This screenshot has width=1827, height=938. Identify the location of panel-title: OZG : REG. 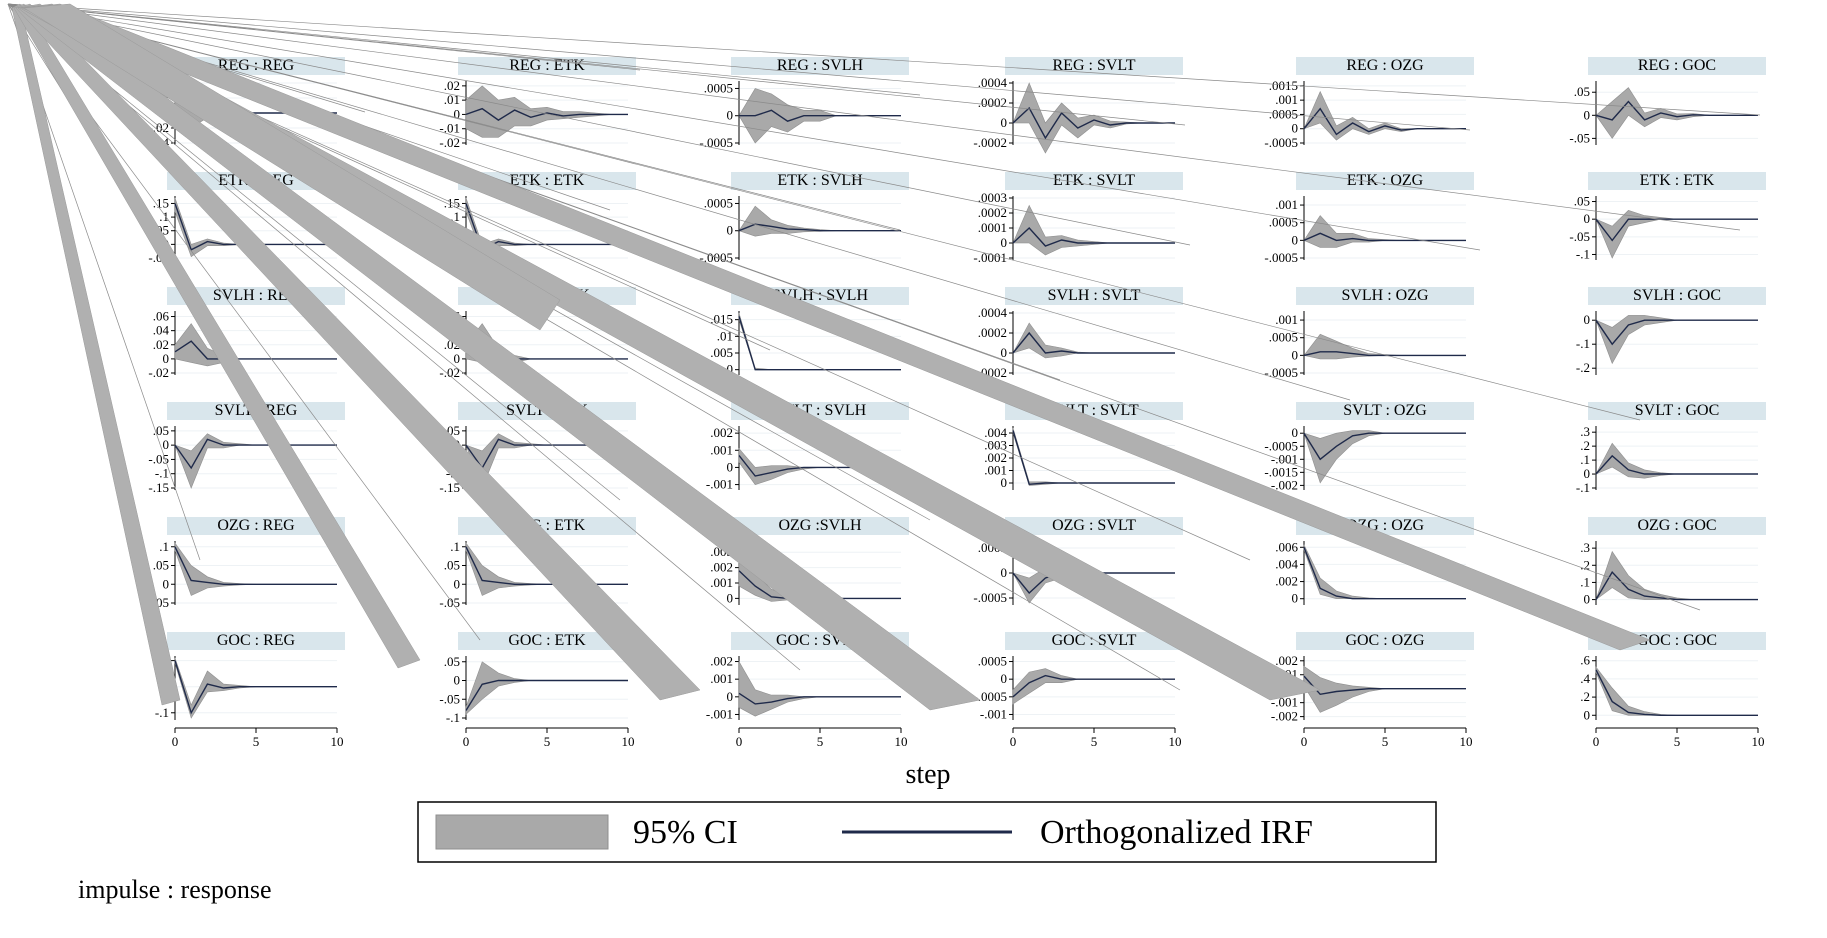
(256, 525).